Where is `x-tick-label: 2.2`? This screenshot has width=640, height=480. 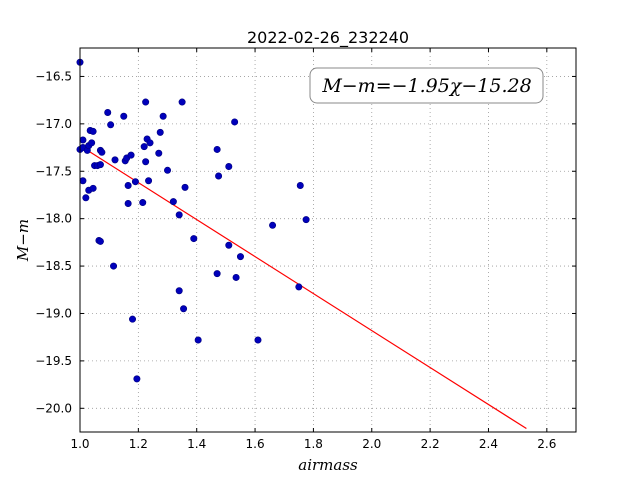
x-tick-label: 2.2 is located at coordinates (430, 444).